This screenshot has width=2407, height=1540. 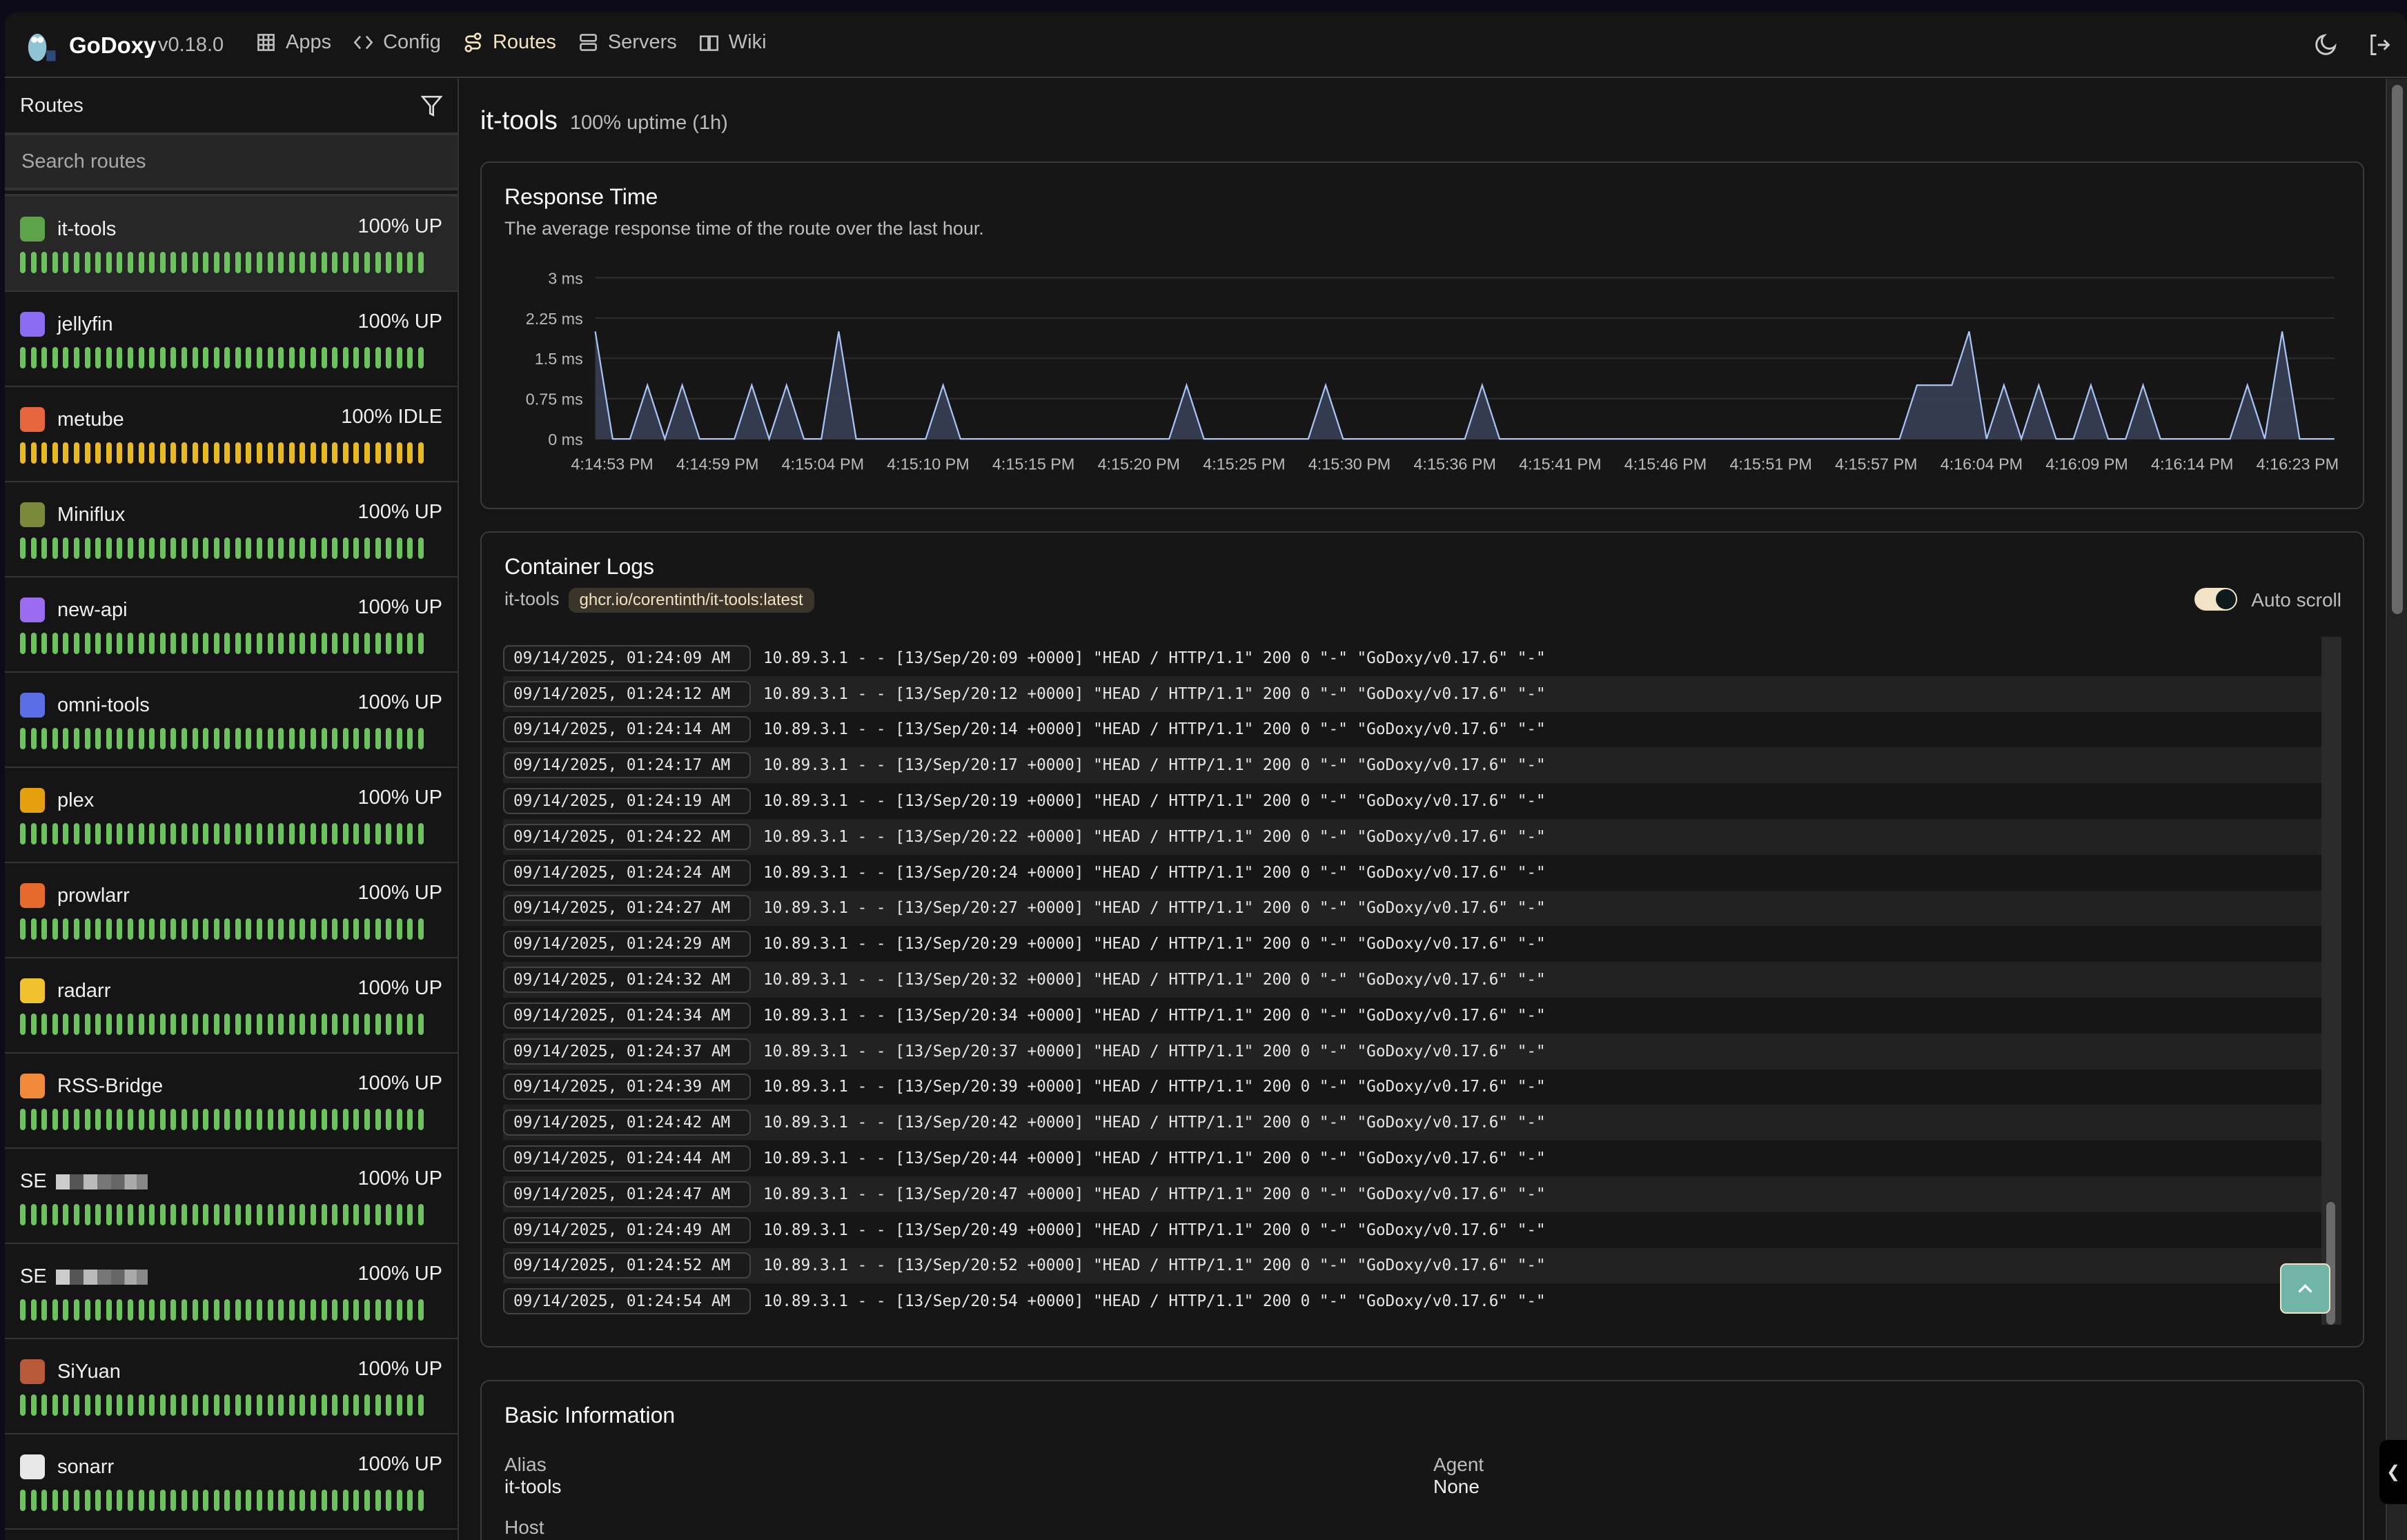 I want to click on route-item-prowlarr: prowlarr 100% UP, so click(x=232, y=910).